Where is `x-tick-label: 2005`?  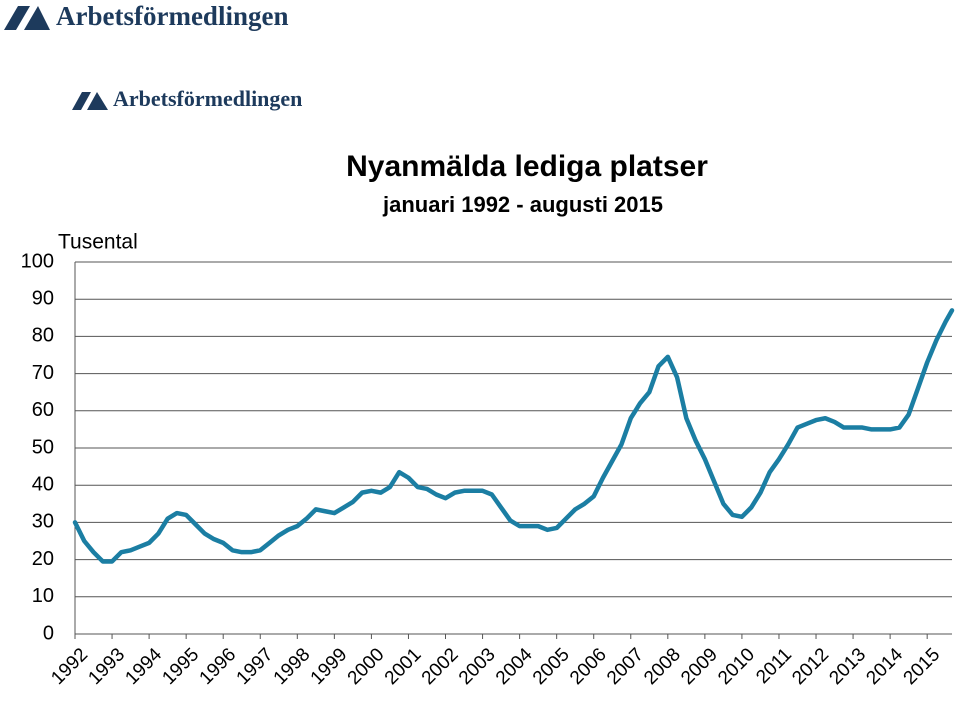 x-tick-label: 2005 is located at coordinates (551, 666).